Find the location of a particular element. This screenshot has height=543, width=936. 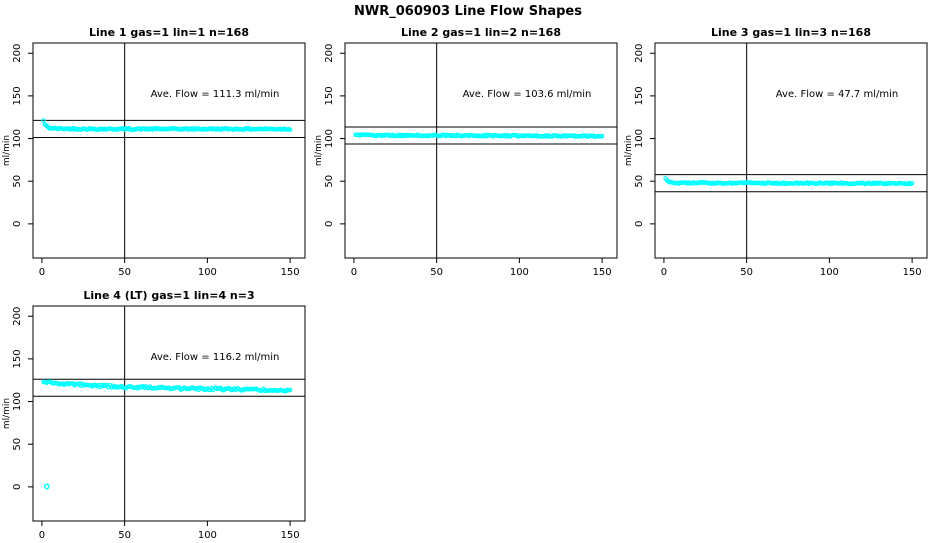

panel-title: Line 4 (LT) gas=1 lin=4 n=3 is located at coordinates (168, 295).